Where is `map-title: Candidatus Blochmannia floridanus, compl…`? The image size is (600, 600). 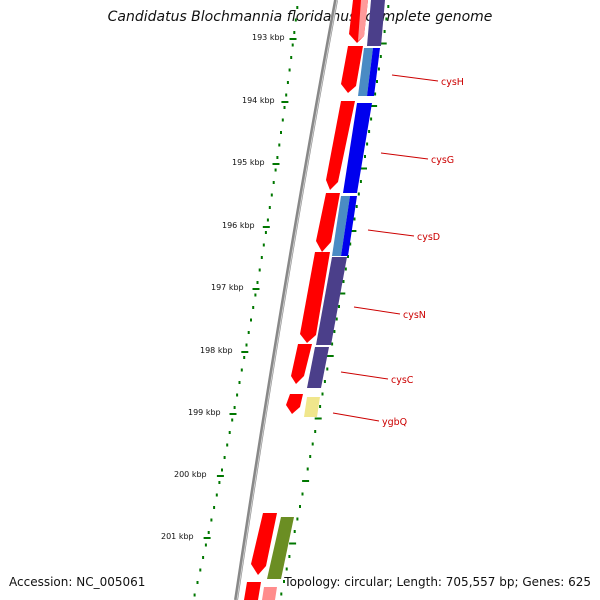
map-title: Candidatus Blochmannia floridanus, compl… is located at coordinates (300, 17).